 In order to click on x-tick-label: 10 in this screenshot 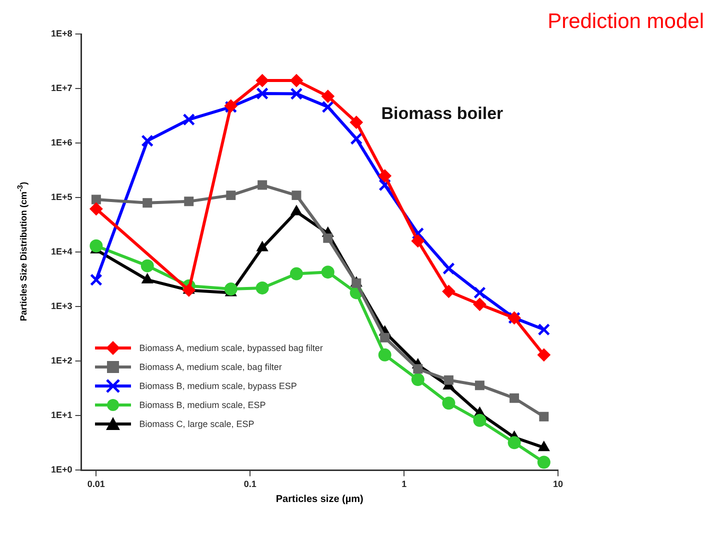, I will do `click(558, 484)`.